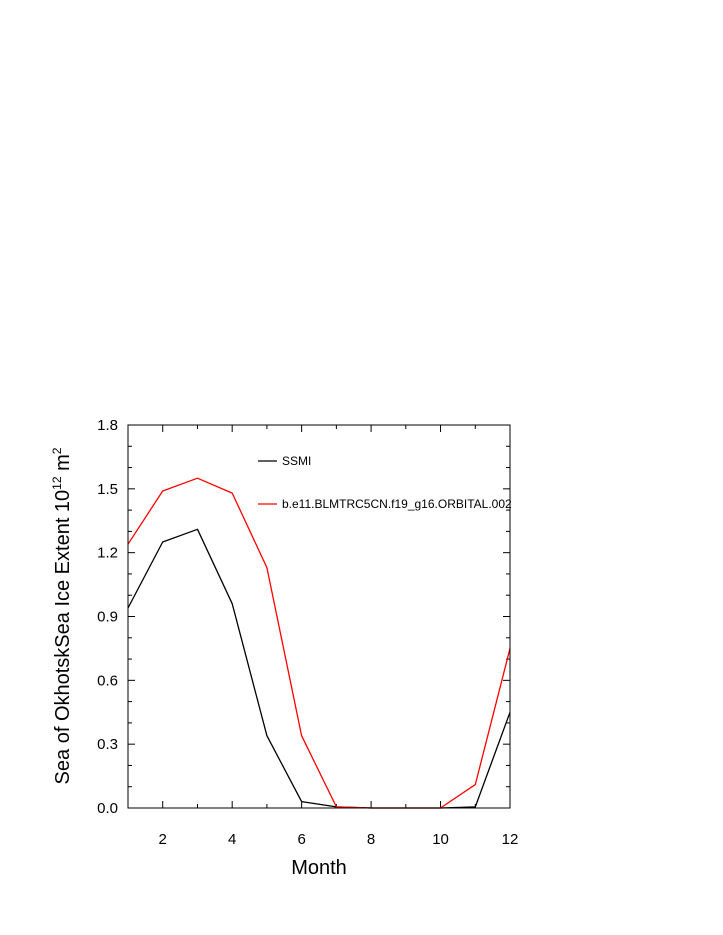 The image size is (723, 935). I want to click on y-tick-label: 1.5, so click(107, 489).